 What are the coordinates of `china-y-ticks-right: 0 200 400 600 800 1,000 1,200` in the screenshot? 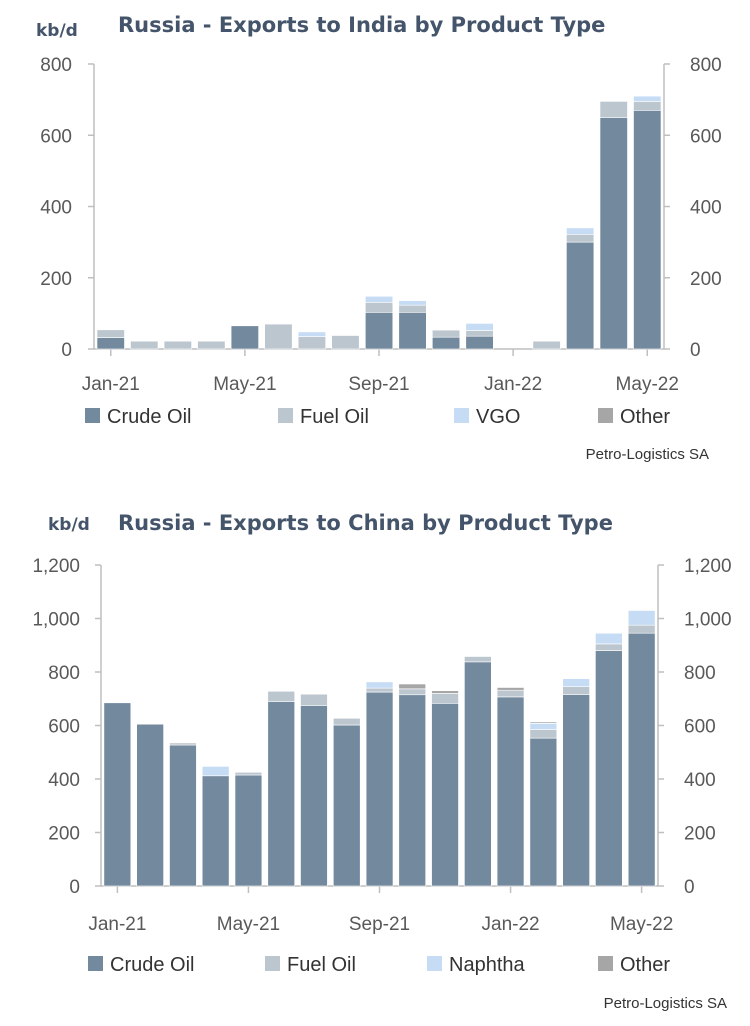 It's located at (708, 727).